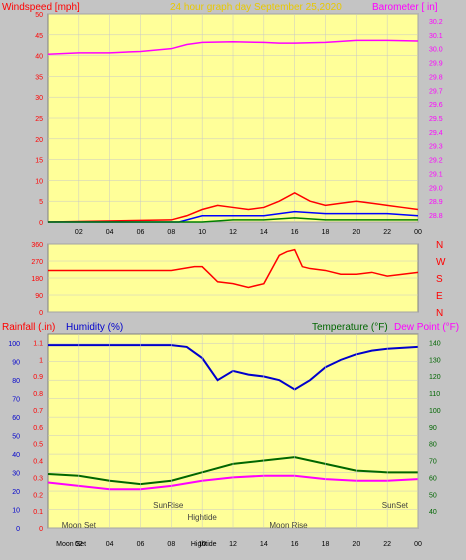  Describe the element at coordinates (435, 411) in the screenshot. I see `temp-tick-label: 100` at that location.